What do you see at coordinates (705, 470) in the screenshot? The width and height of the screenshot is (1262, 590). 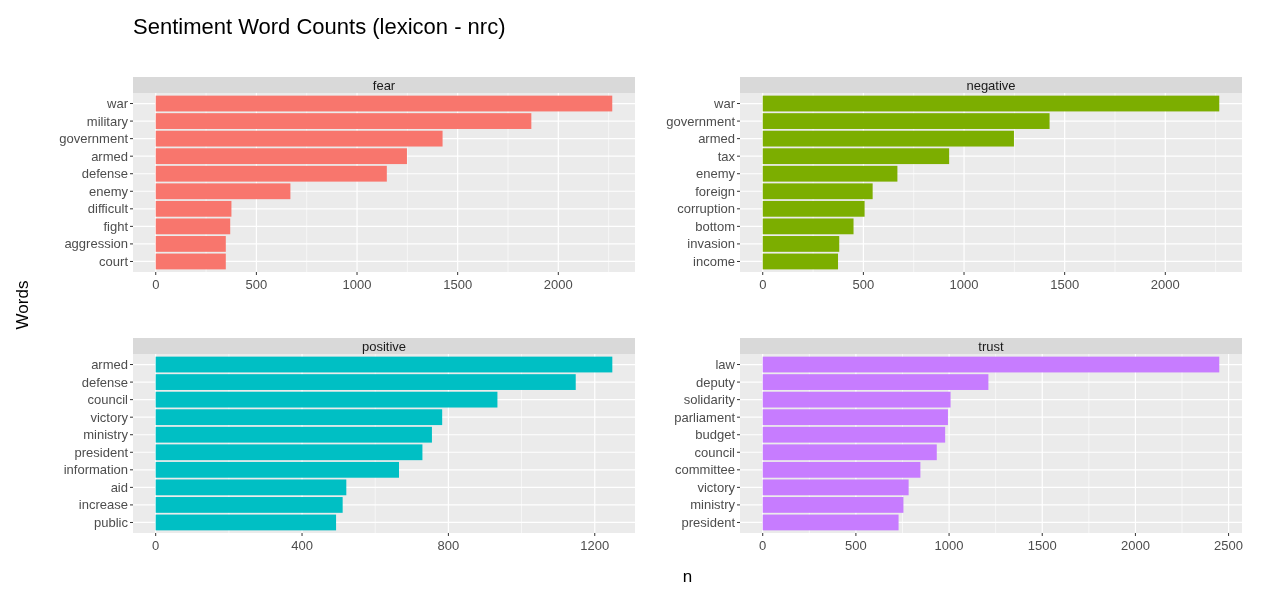 I see `y-tick-label: committee` at bounding box center [705, 470].